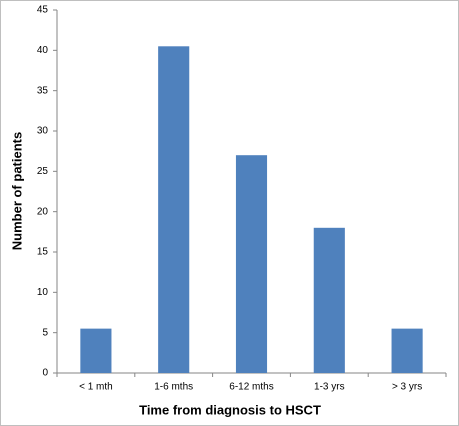 The height and width of the screenshot is (426, 459). What do you see at coordinates (16, 191) in the screenshot?
I see `y-axis-title: Number of patients` at bounding box center [16, 191].